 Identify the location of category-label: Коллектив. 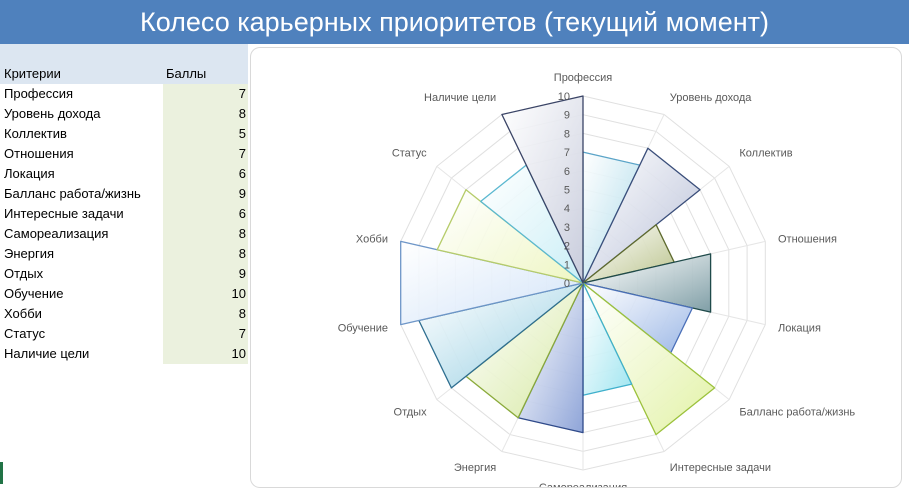
(765, 153).